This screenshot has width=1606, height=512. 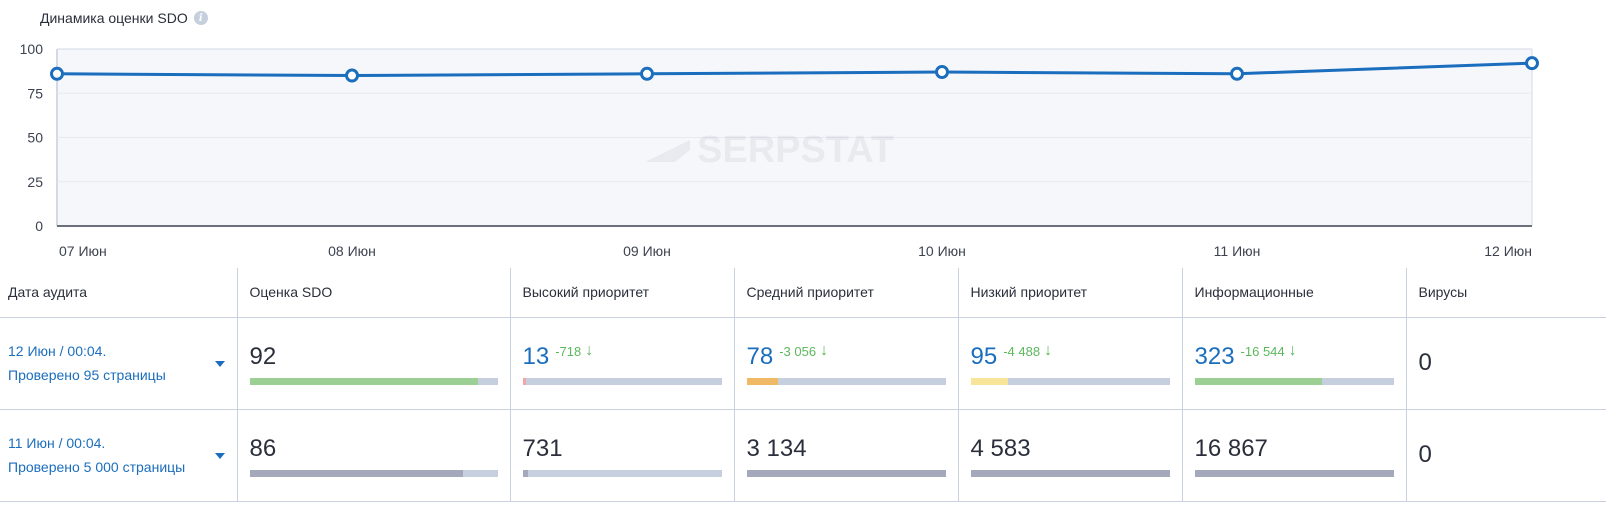 What do you see at coordinates (621, 293) in the screenshot?
I see `col-header-high: Высокий приоритет` at bounding box center [621, 293].